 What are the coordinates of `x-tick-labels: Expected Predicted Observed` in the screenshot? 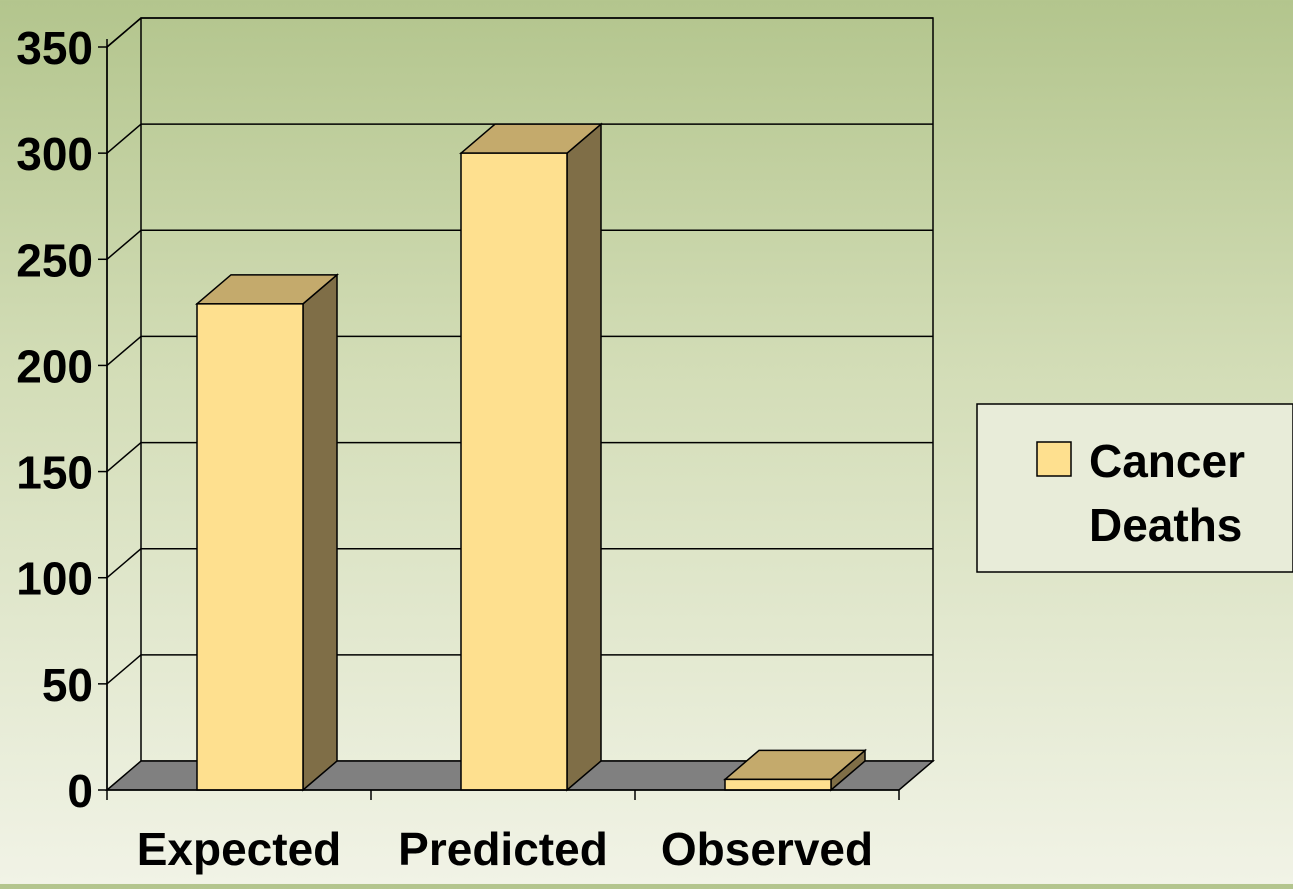 It's located at (505, 849).